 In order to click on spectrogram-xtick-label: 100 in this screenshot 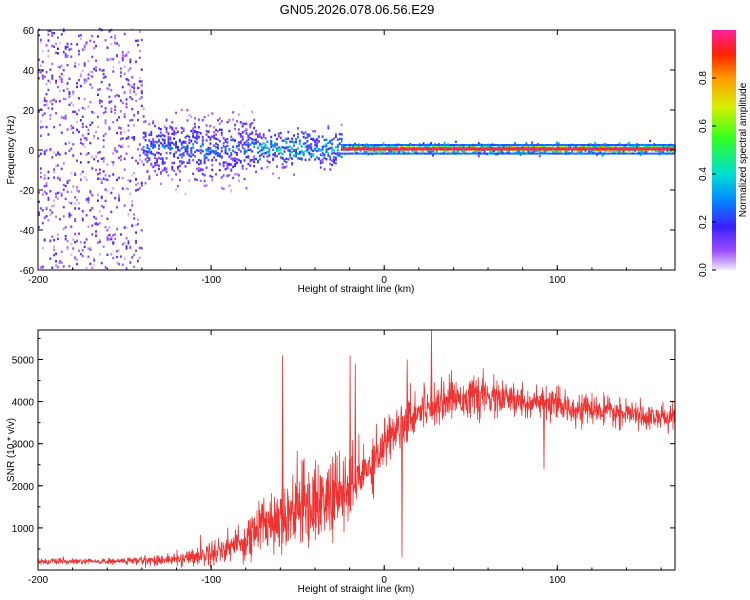, I will do `click(557, 280)`.